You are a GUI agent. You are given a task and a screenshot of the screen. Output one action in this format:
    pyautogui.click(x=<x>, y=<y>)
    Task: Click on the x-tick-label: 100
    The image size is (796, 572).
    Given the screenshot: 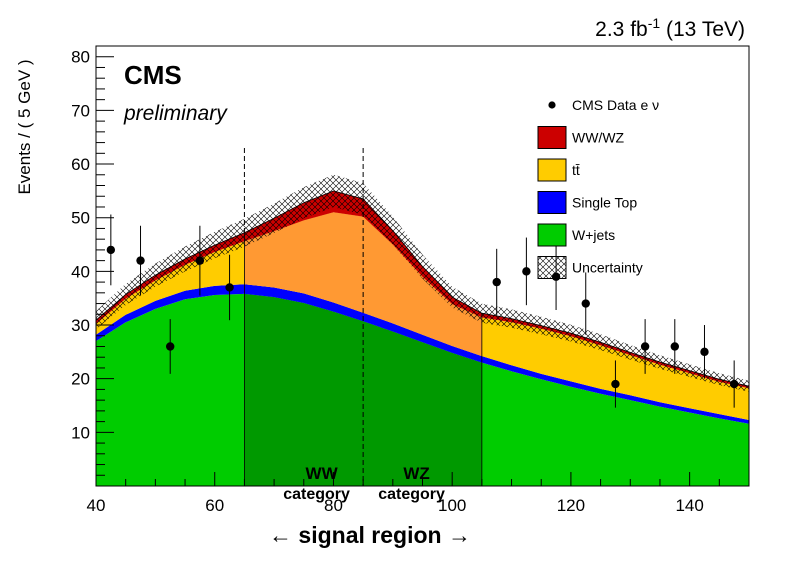 What is the action you would take?
    pyautogui.click(x=452, y=505)
    